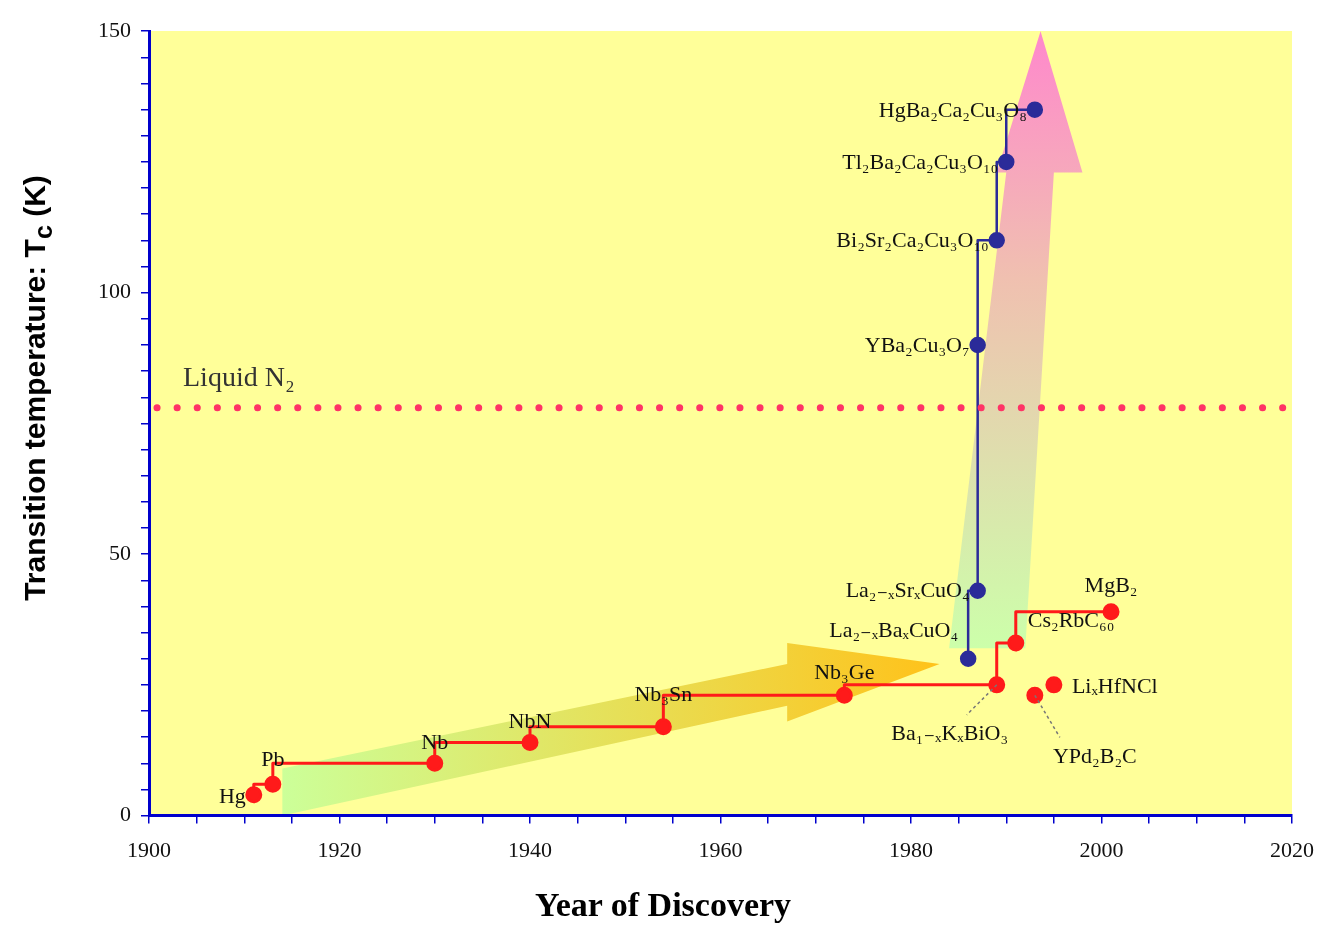  I want to click on y-tick-label: 150, so click(114, 29).